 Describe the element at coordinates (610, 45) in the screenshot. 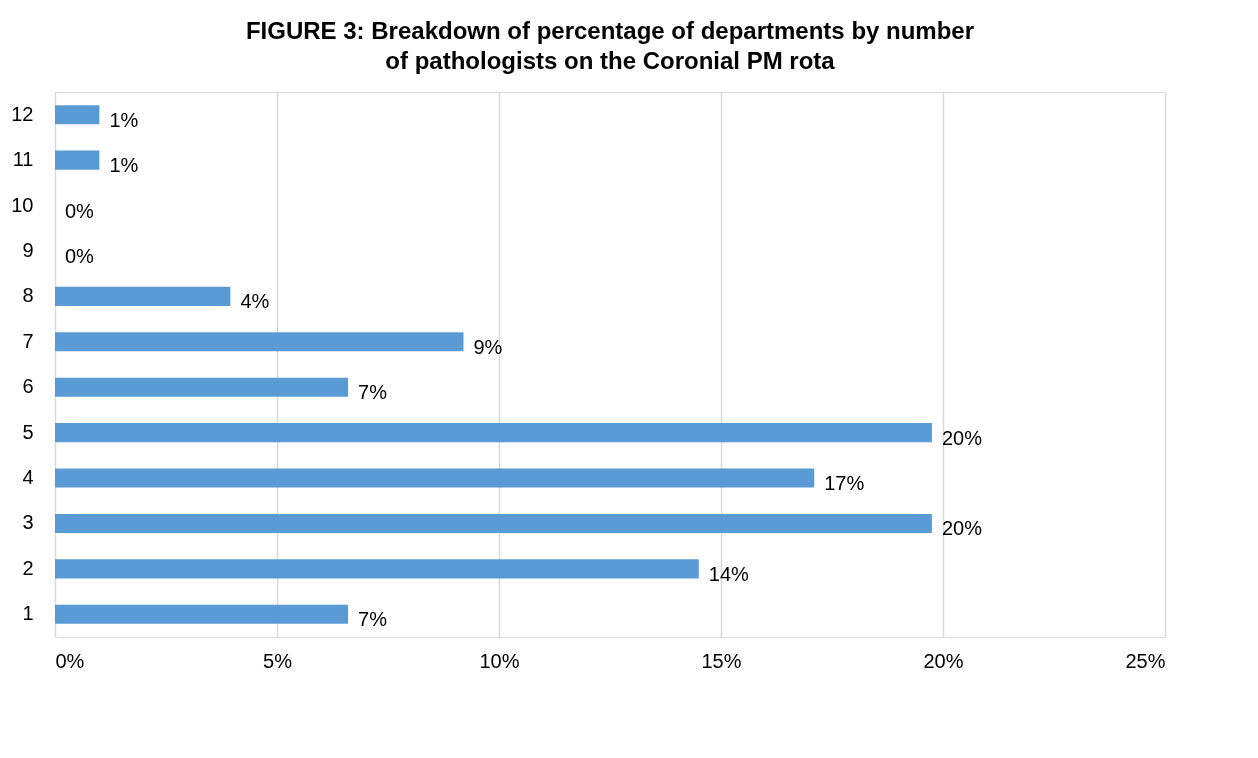

I see `chart-title: FIGURE 3: Breakdown of percentage of departments by number of pathologists on the Coronial PM rota` at that location.